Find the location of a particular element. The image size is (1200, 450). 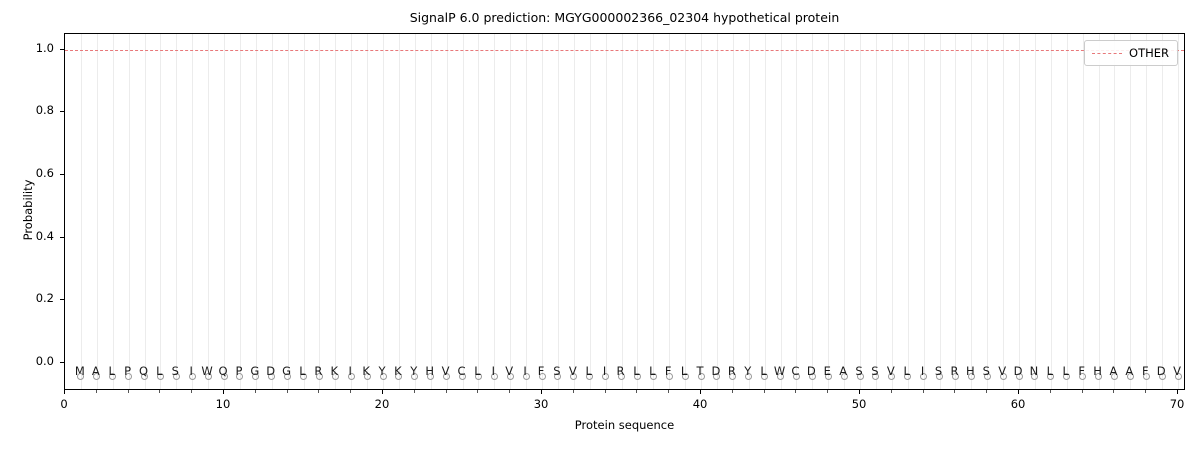

x-tick-label: 60 is located at coordinates (1018, 404).